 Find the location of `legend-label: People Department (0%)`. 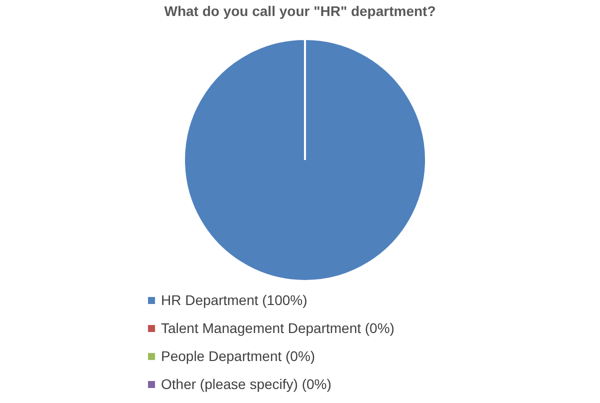

legend-label: People Department (0%) is located at coordinates (238, 356).